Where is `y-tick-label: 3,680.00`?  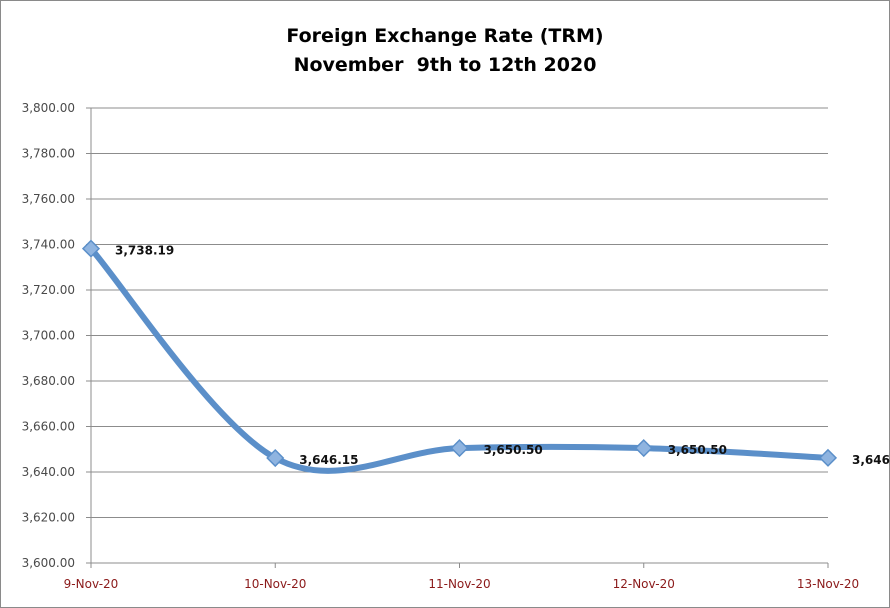 y-tick-label: 3,680.00 is located at coordinates (48, 381).